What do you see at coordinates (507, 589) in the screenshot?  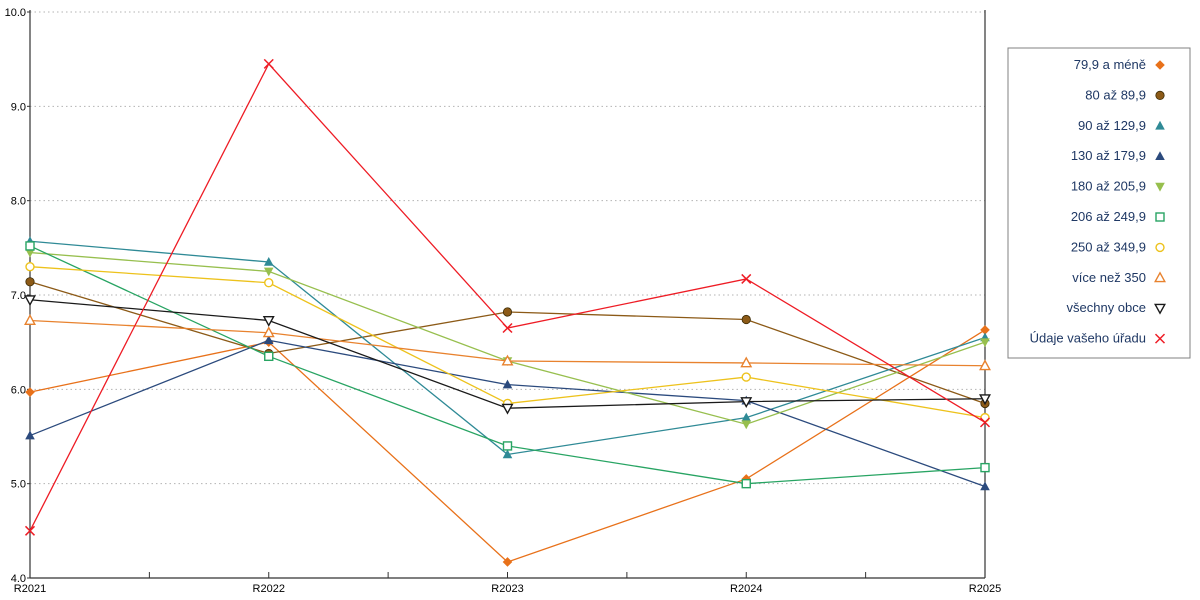 I see `x-tick-label: R2023` at bounding box center [507, 589].